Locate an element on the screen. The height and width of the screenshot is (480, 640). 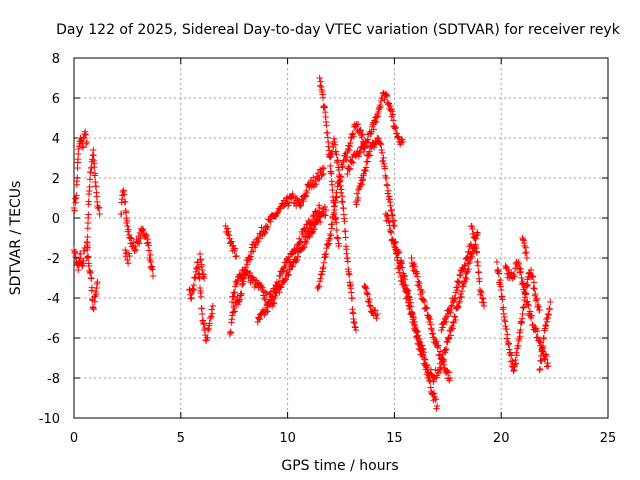
sat-track-m-point is located at coordinates (235, 248).